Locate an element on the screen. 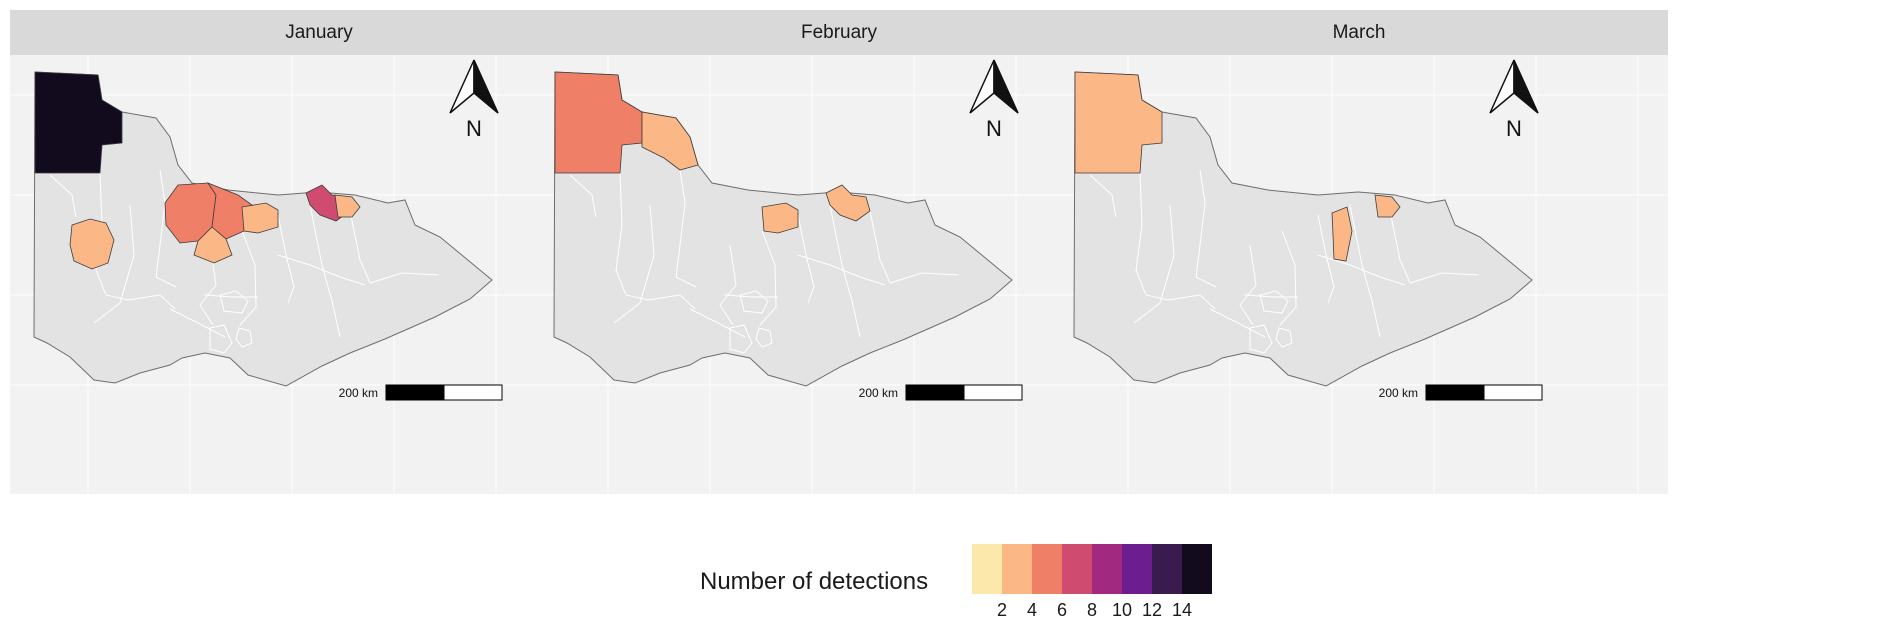 This screenshot has height=629, width=1902. region-west-small is located at coordinates (92, 244).